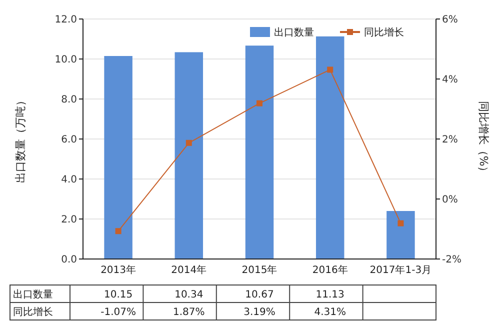  Describe the element at coordinates (65, 60) in the screenshot. I see `y-tick-label: 10.0` at that location.